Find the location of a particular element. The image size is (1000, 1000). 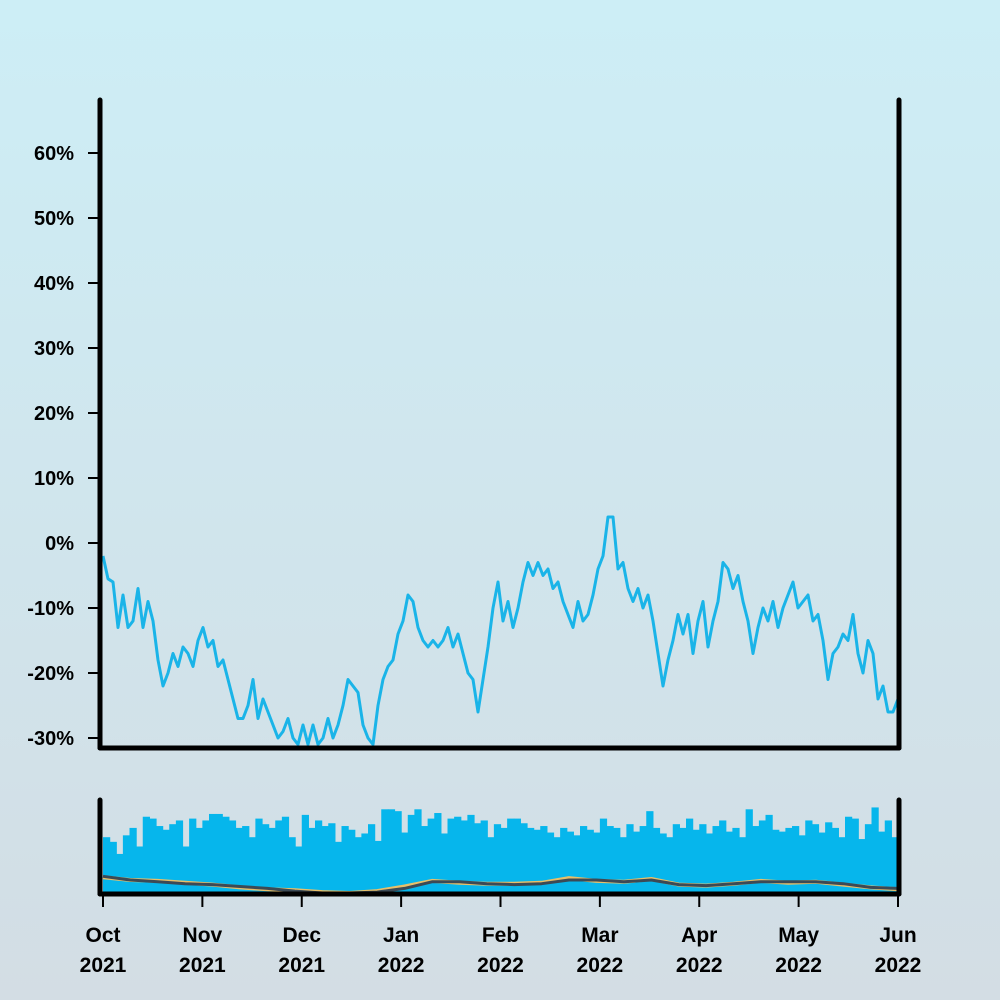

x-tick-month: Dec is located at coordinates (301, 935).